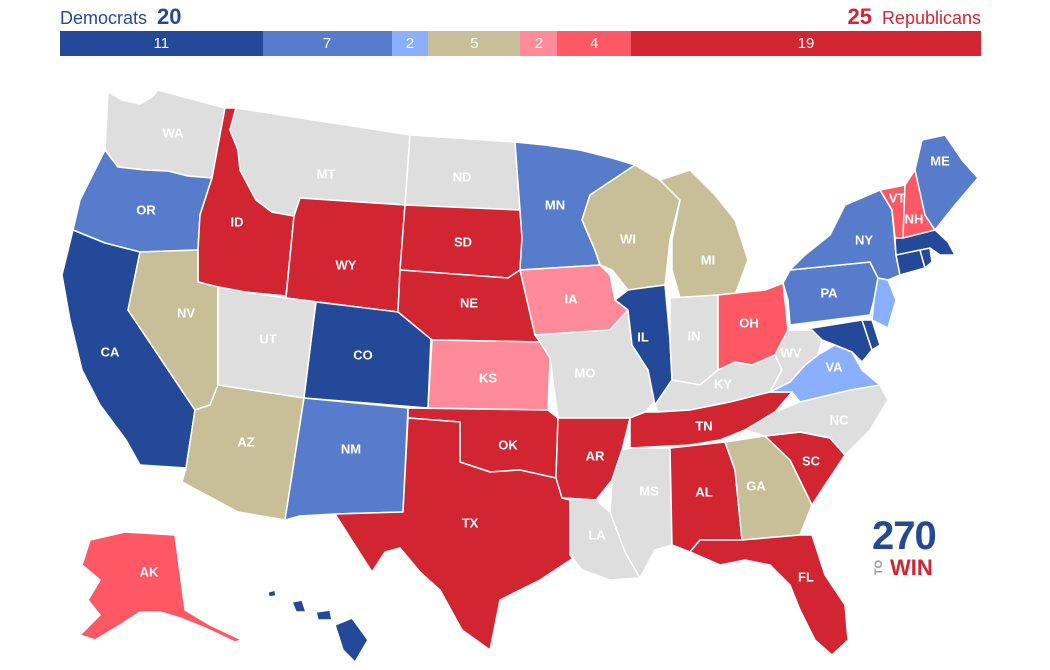 The height and width of the screenshot is (670, 1050). Describe the element at coordinates (110, 351) in the screenshot. I see `state-label-ca: CA` at that location.